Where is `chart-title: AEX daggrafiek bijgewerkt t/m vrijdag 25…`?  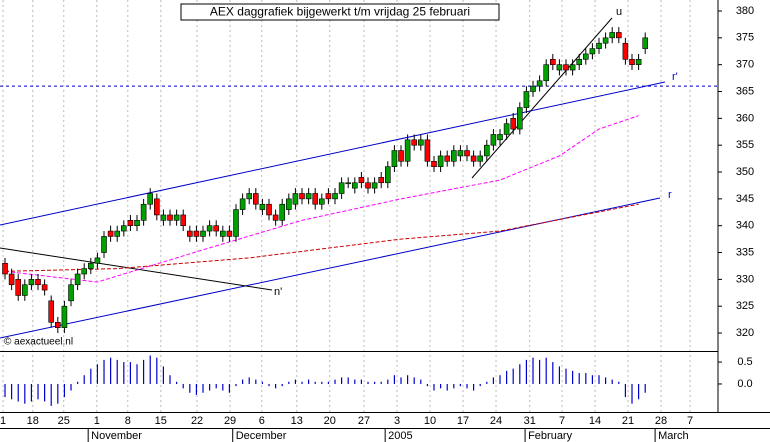
chart-title: AEX daggrafiek bijgewerkt t/m vrijdag 25… is located at coordinates (340, 12).